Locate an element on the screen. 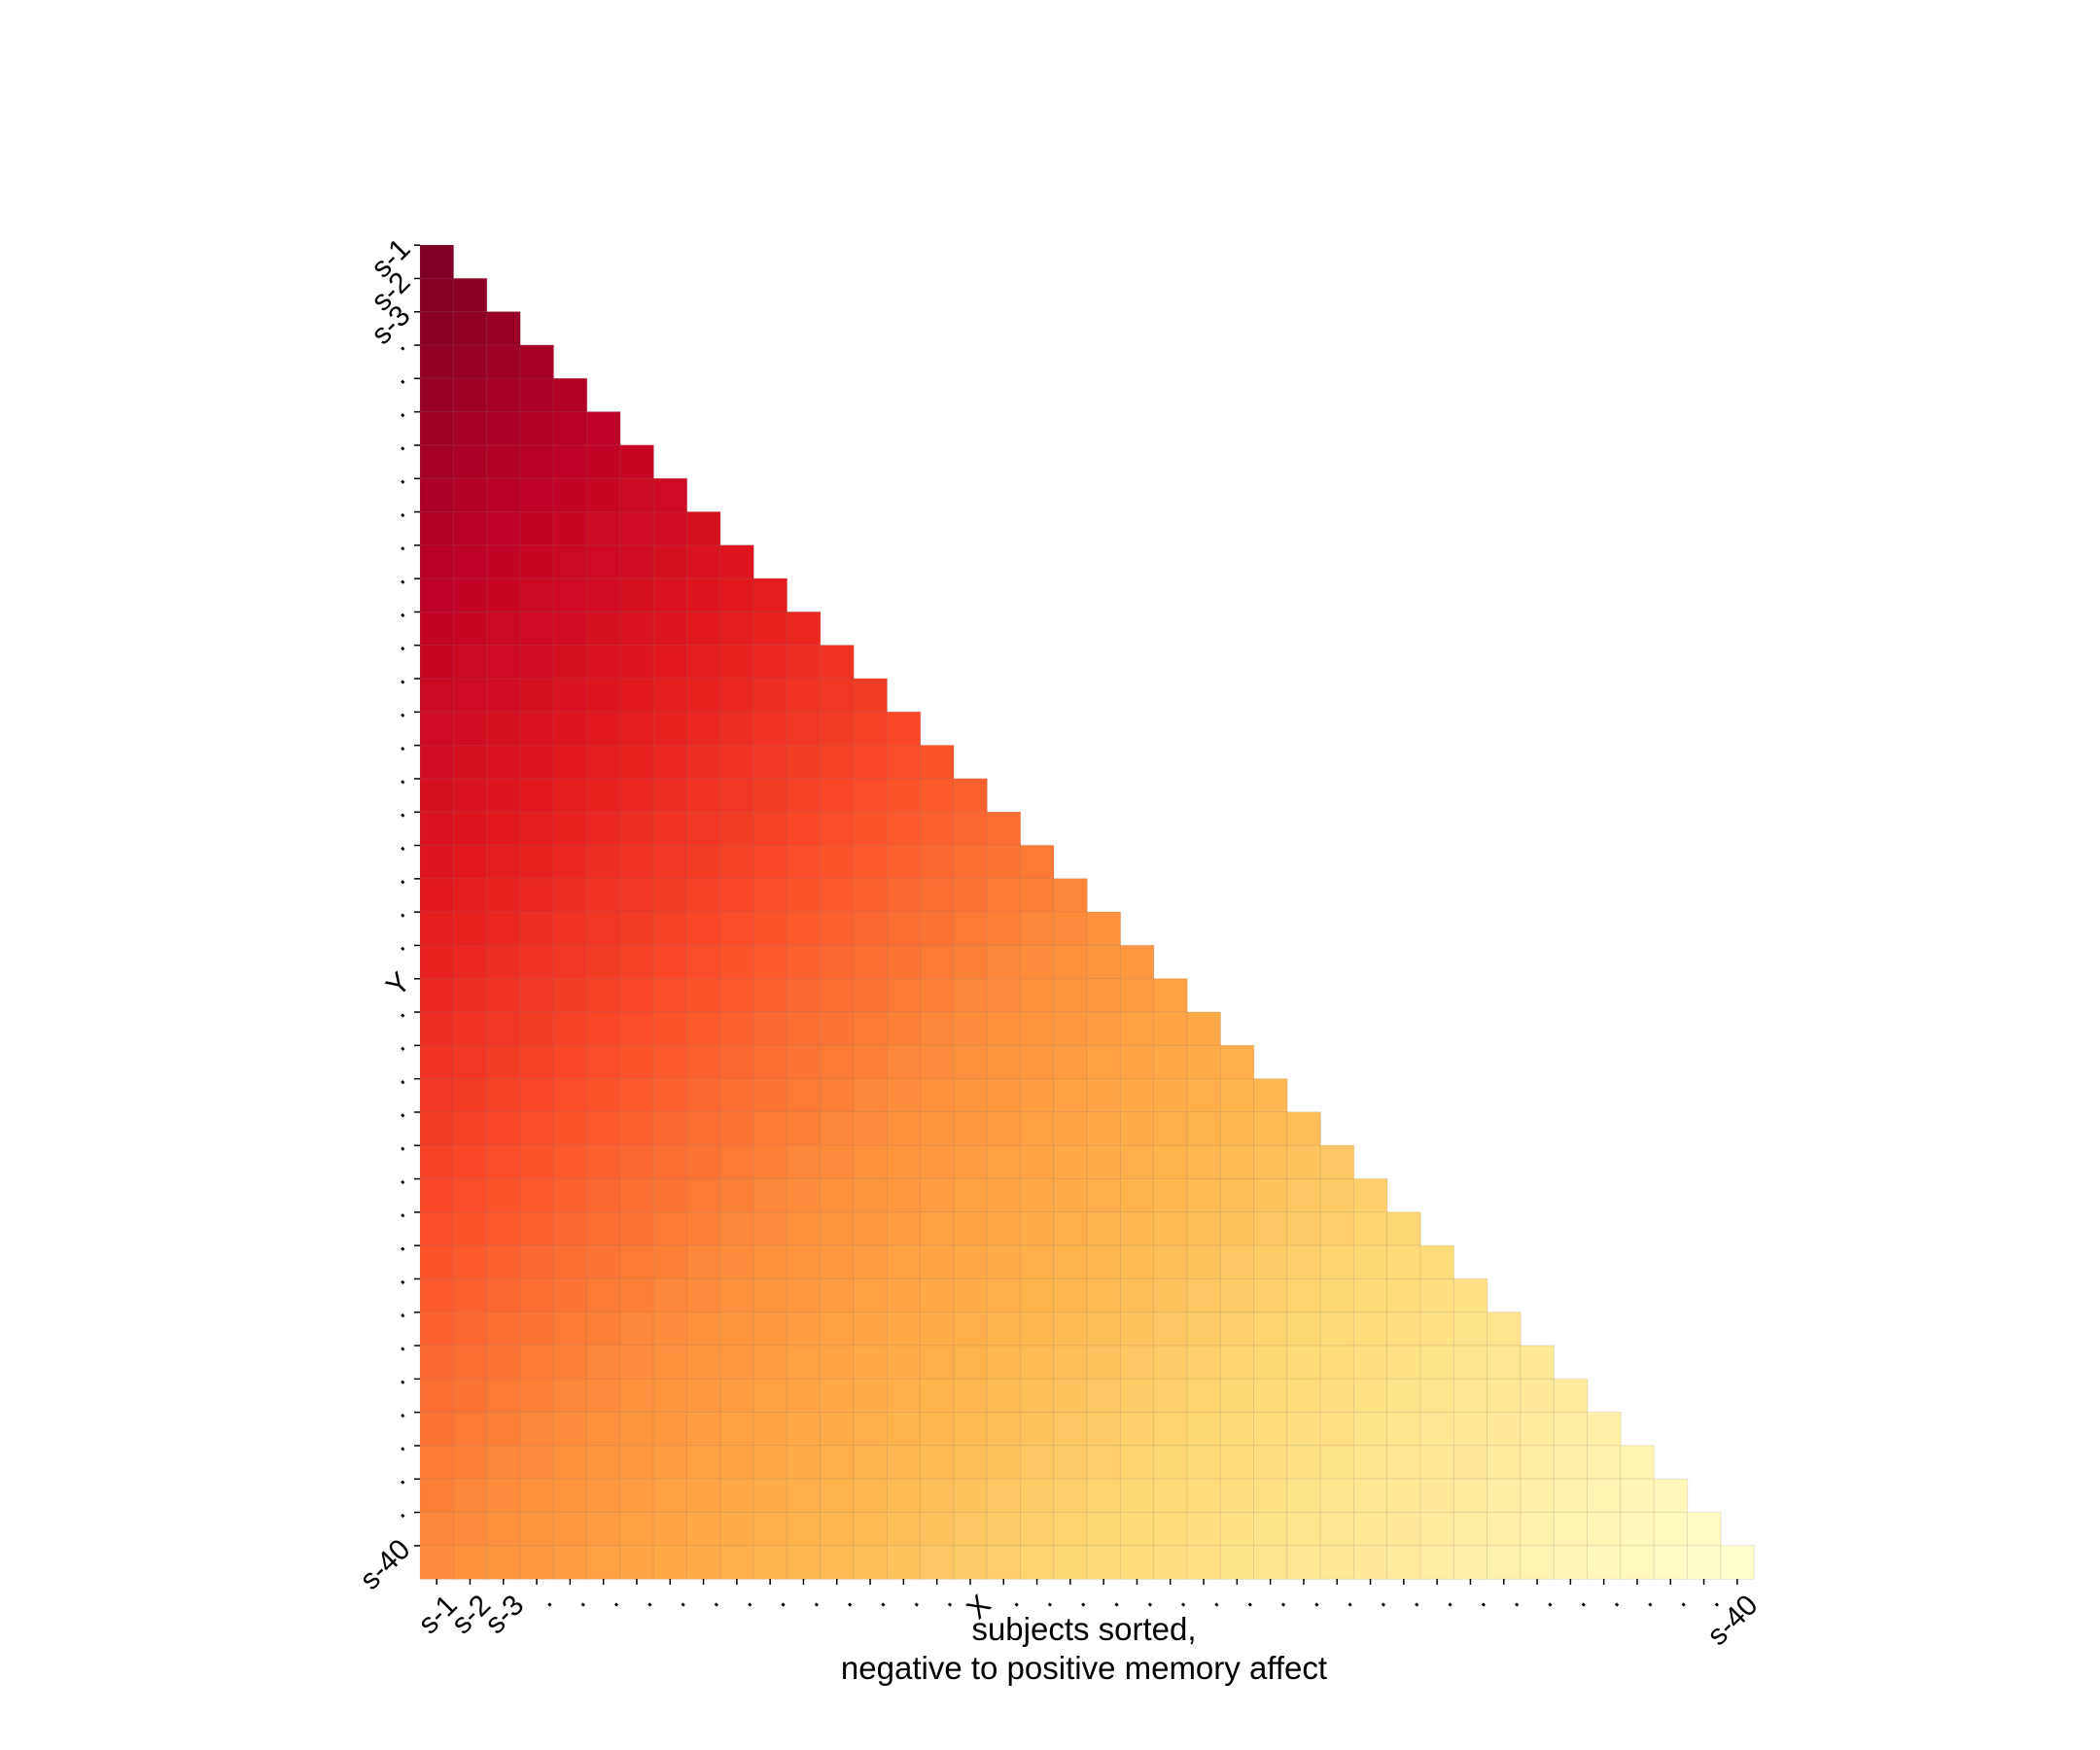 The image size is (2100, 1750). x-tick-label: s-3 is located at coordinates (505, 1614).